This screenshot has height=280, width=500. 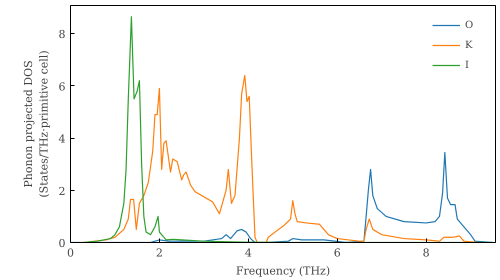 What do you see at coordinates (70, 253) in the screenshot?
I see `x-tick-label: 0` at bounding box center [70, 253].